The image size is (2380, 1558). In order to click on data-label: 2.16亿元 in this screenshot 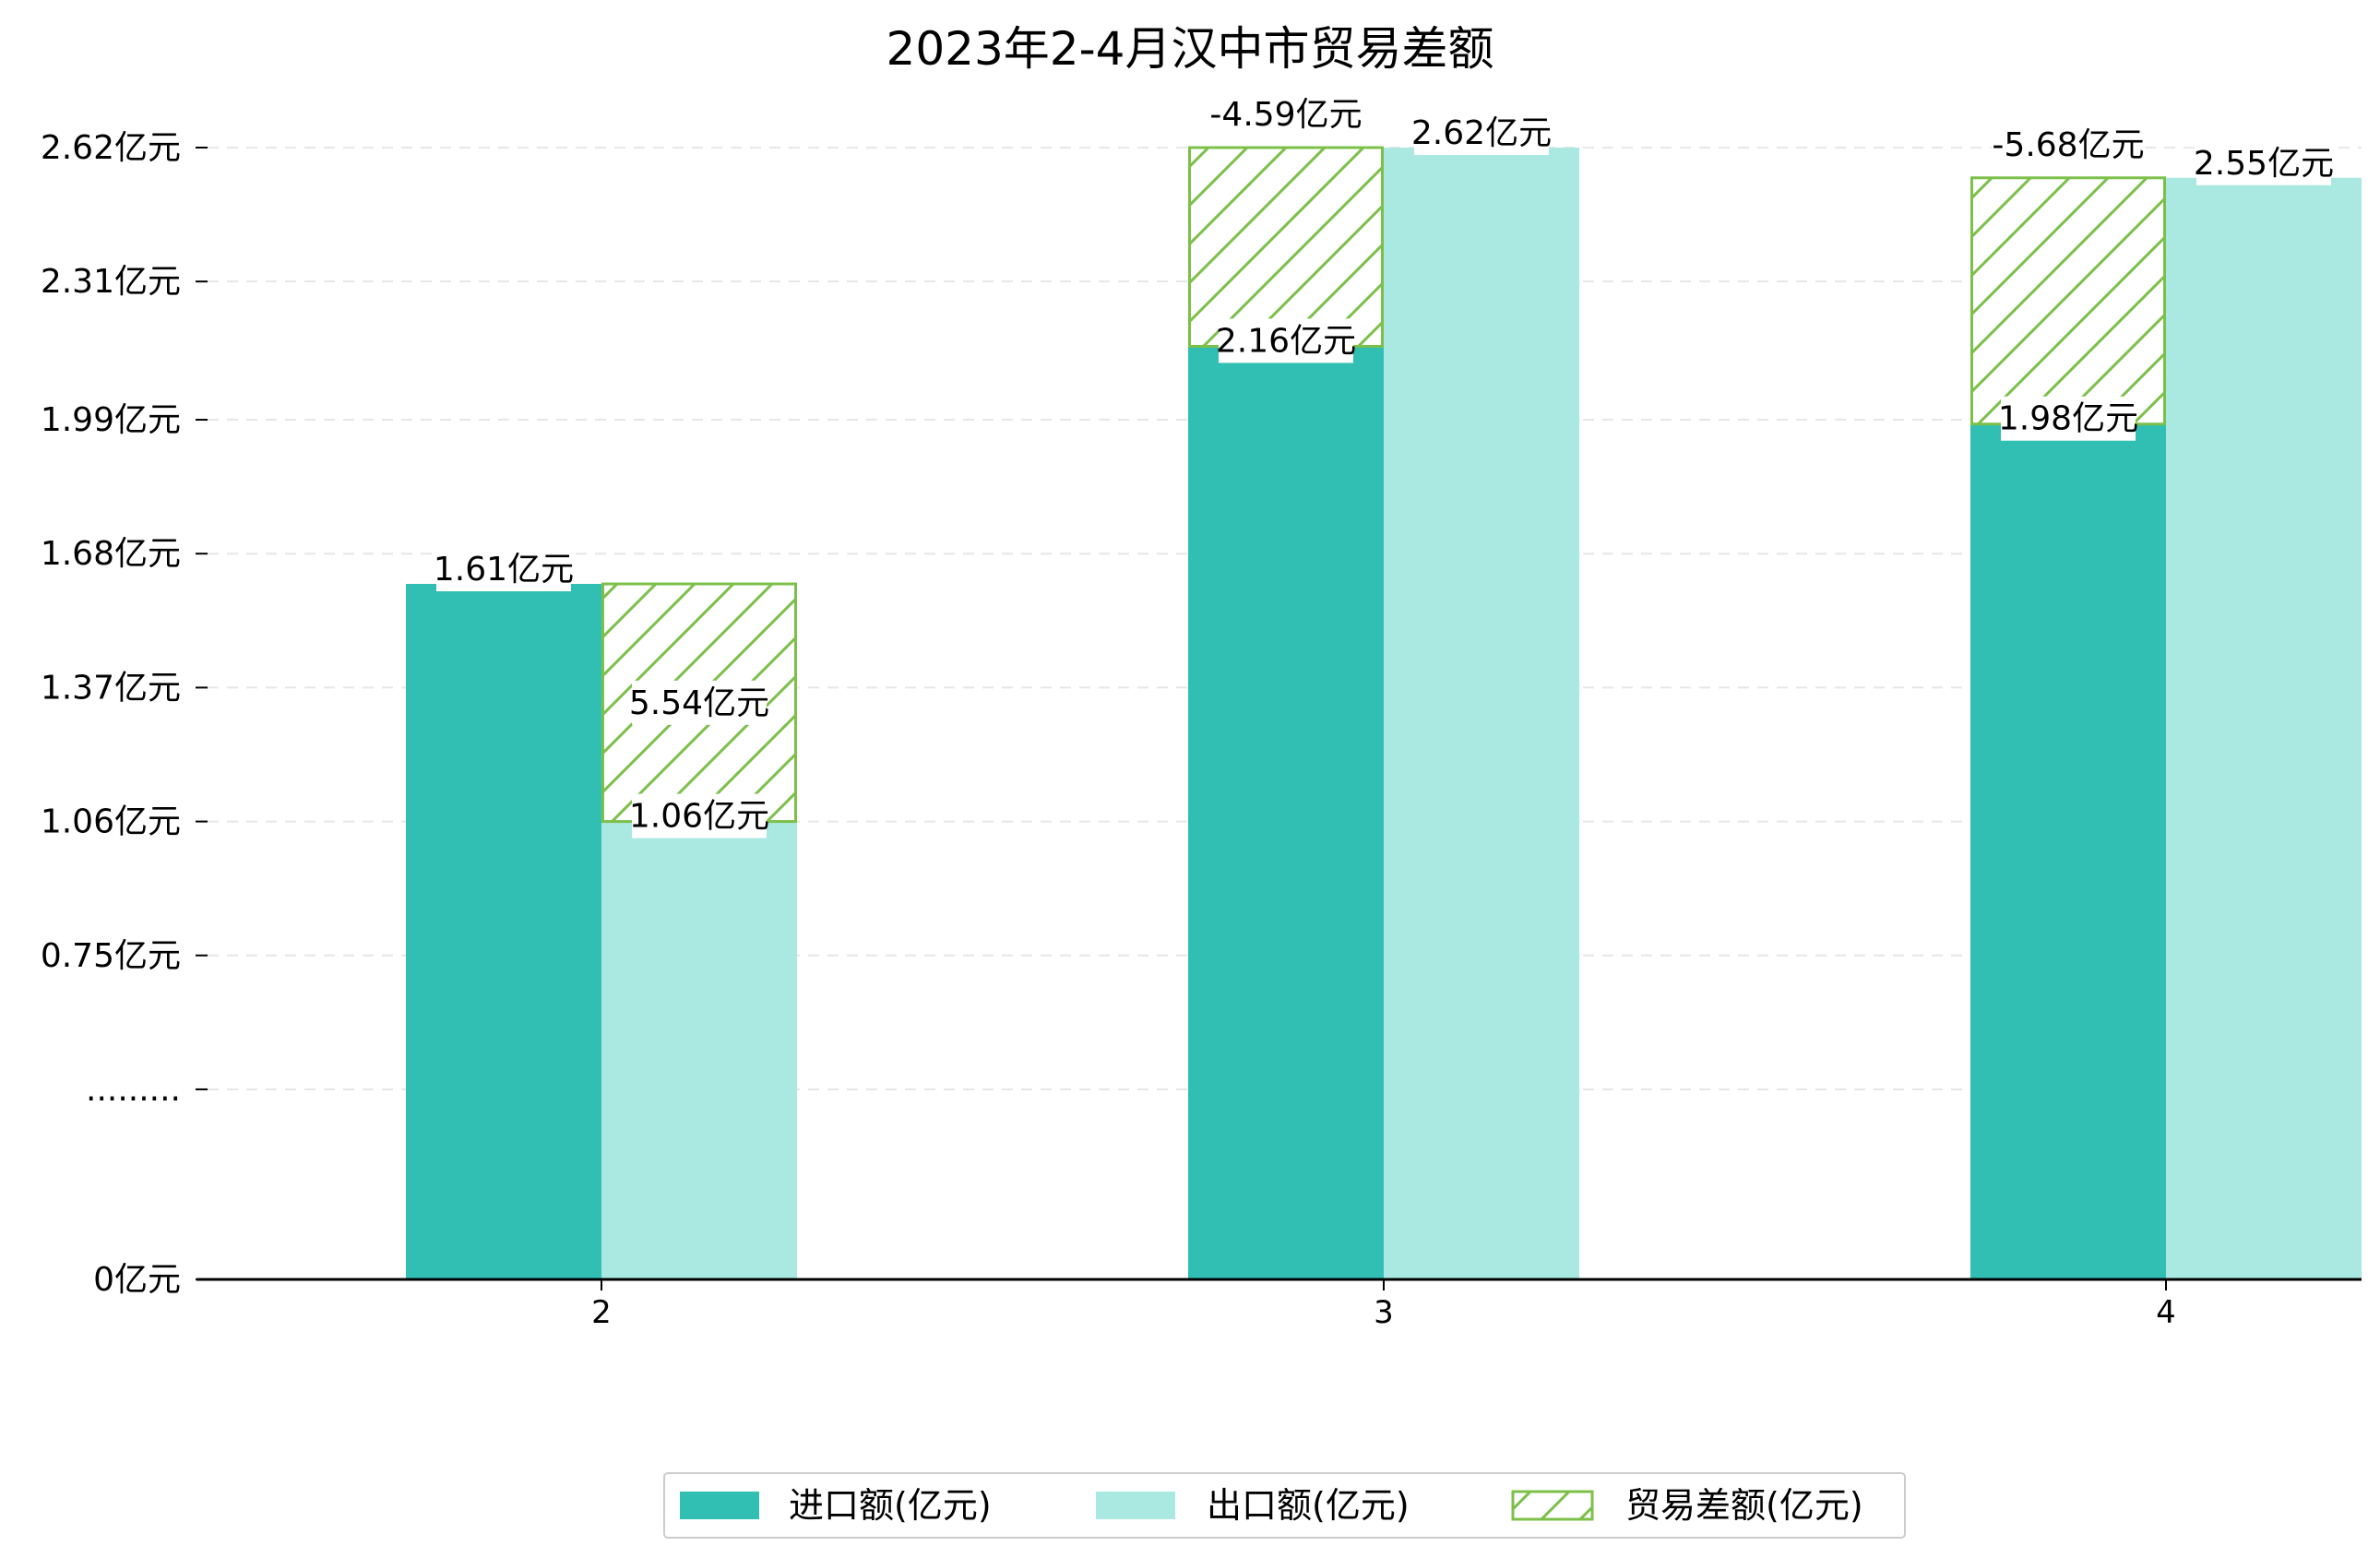, I will do `click(1286, 341)`.